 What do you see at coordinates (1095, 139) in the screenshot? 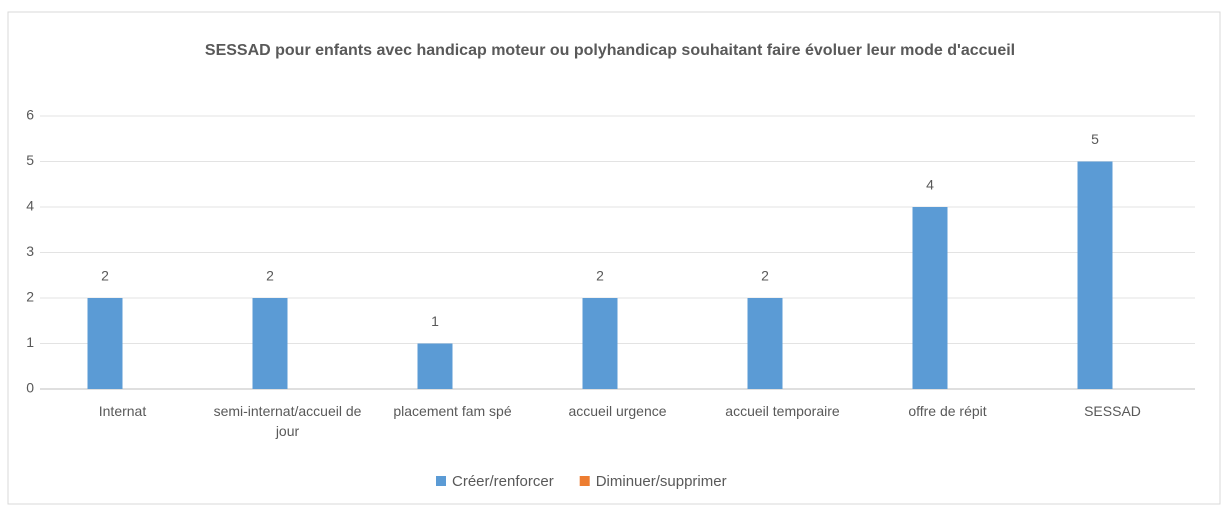
I see `data-label: 5` at bounding box center [1095, 139].